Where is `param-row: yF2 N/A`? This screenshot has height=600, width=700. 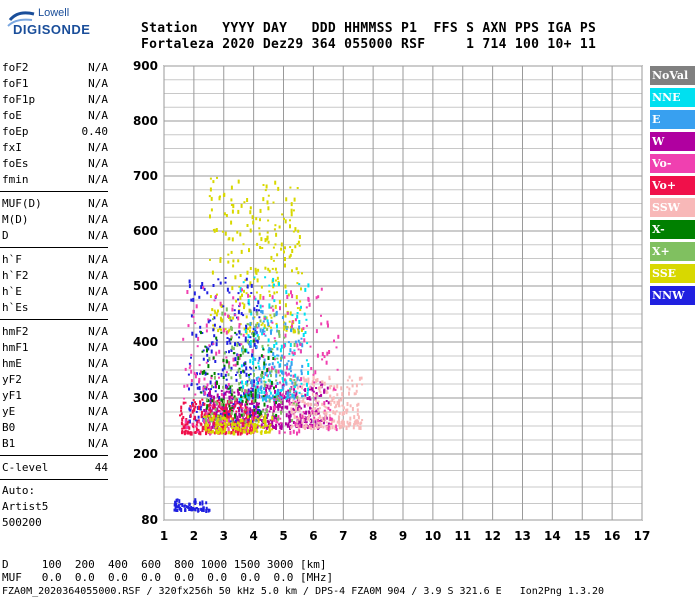
param-row: yF2 N/A is located at coordinates (56, 380).